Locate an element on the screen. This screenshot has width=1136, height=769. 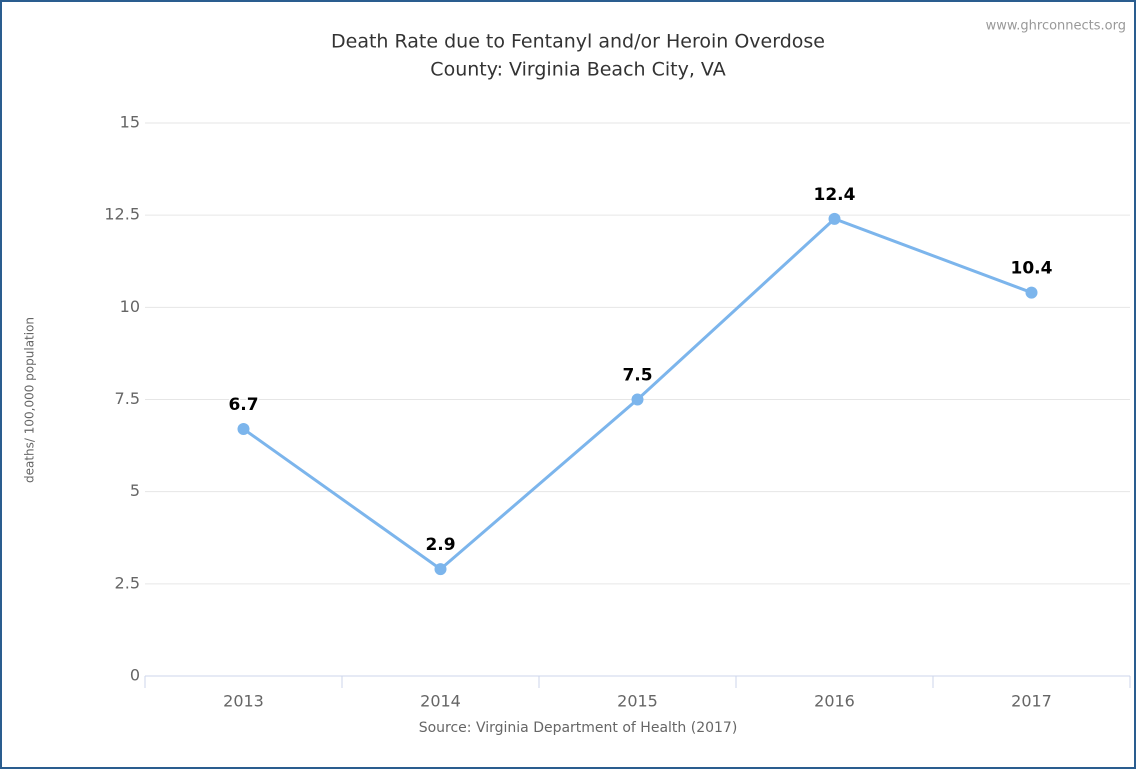
x-tick-label: 2017 is located at coordinates (1031, 701).